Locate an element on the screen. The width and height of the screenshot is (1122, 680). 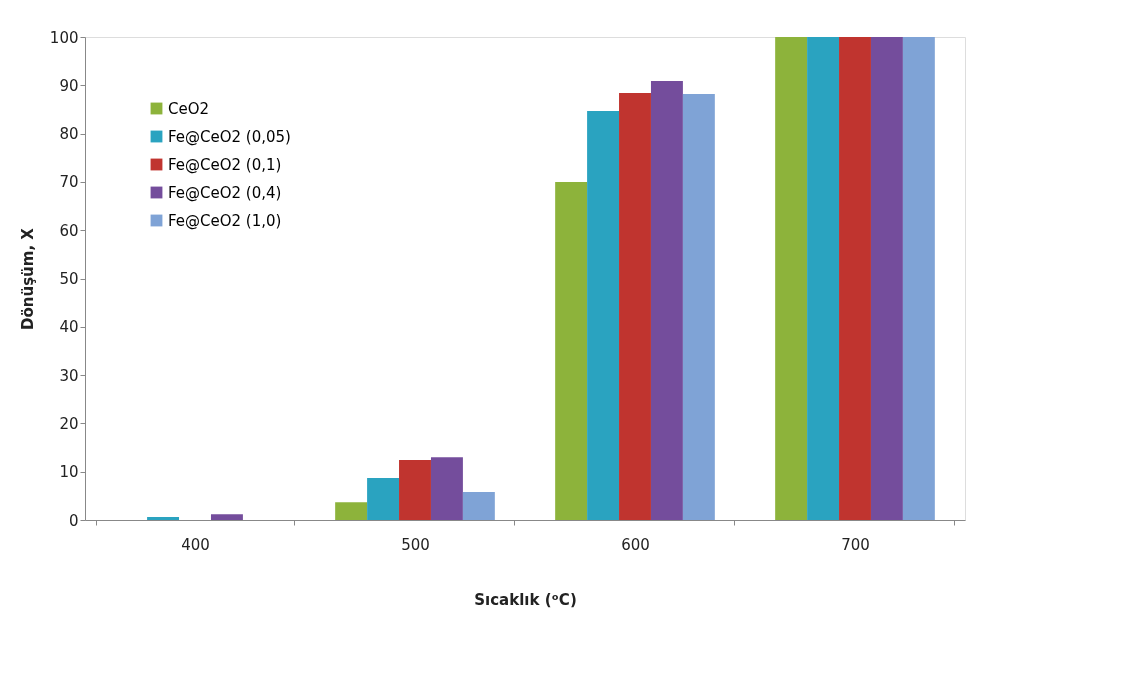
y-axis-title: Dönüşüm, X is located at coordinates (27, 278).